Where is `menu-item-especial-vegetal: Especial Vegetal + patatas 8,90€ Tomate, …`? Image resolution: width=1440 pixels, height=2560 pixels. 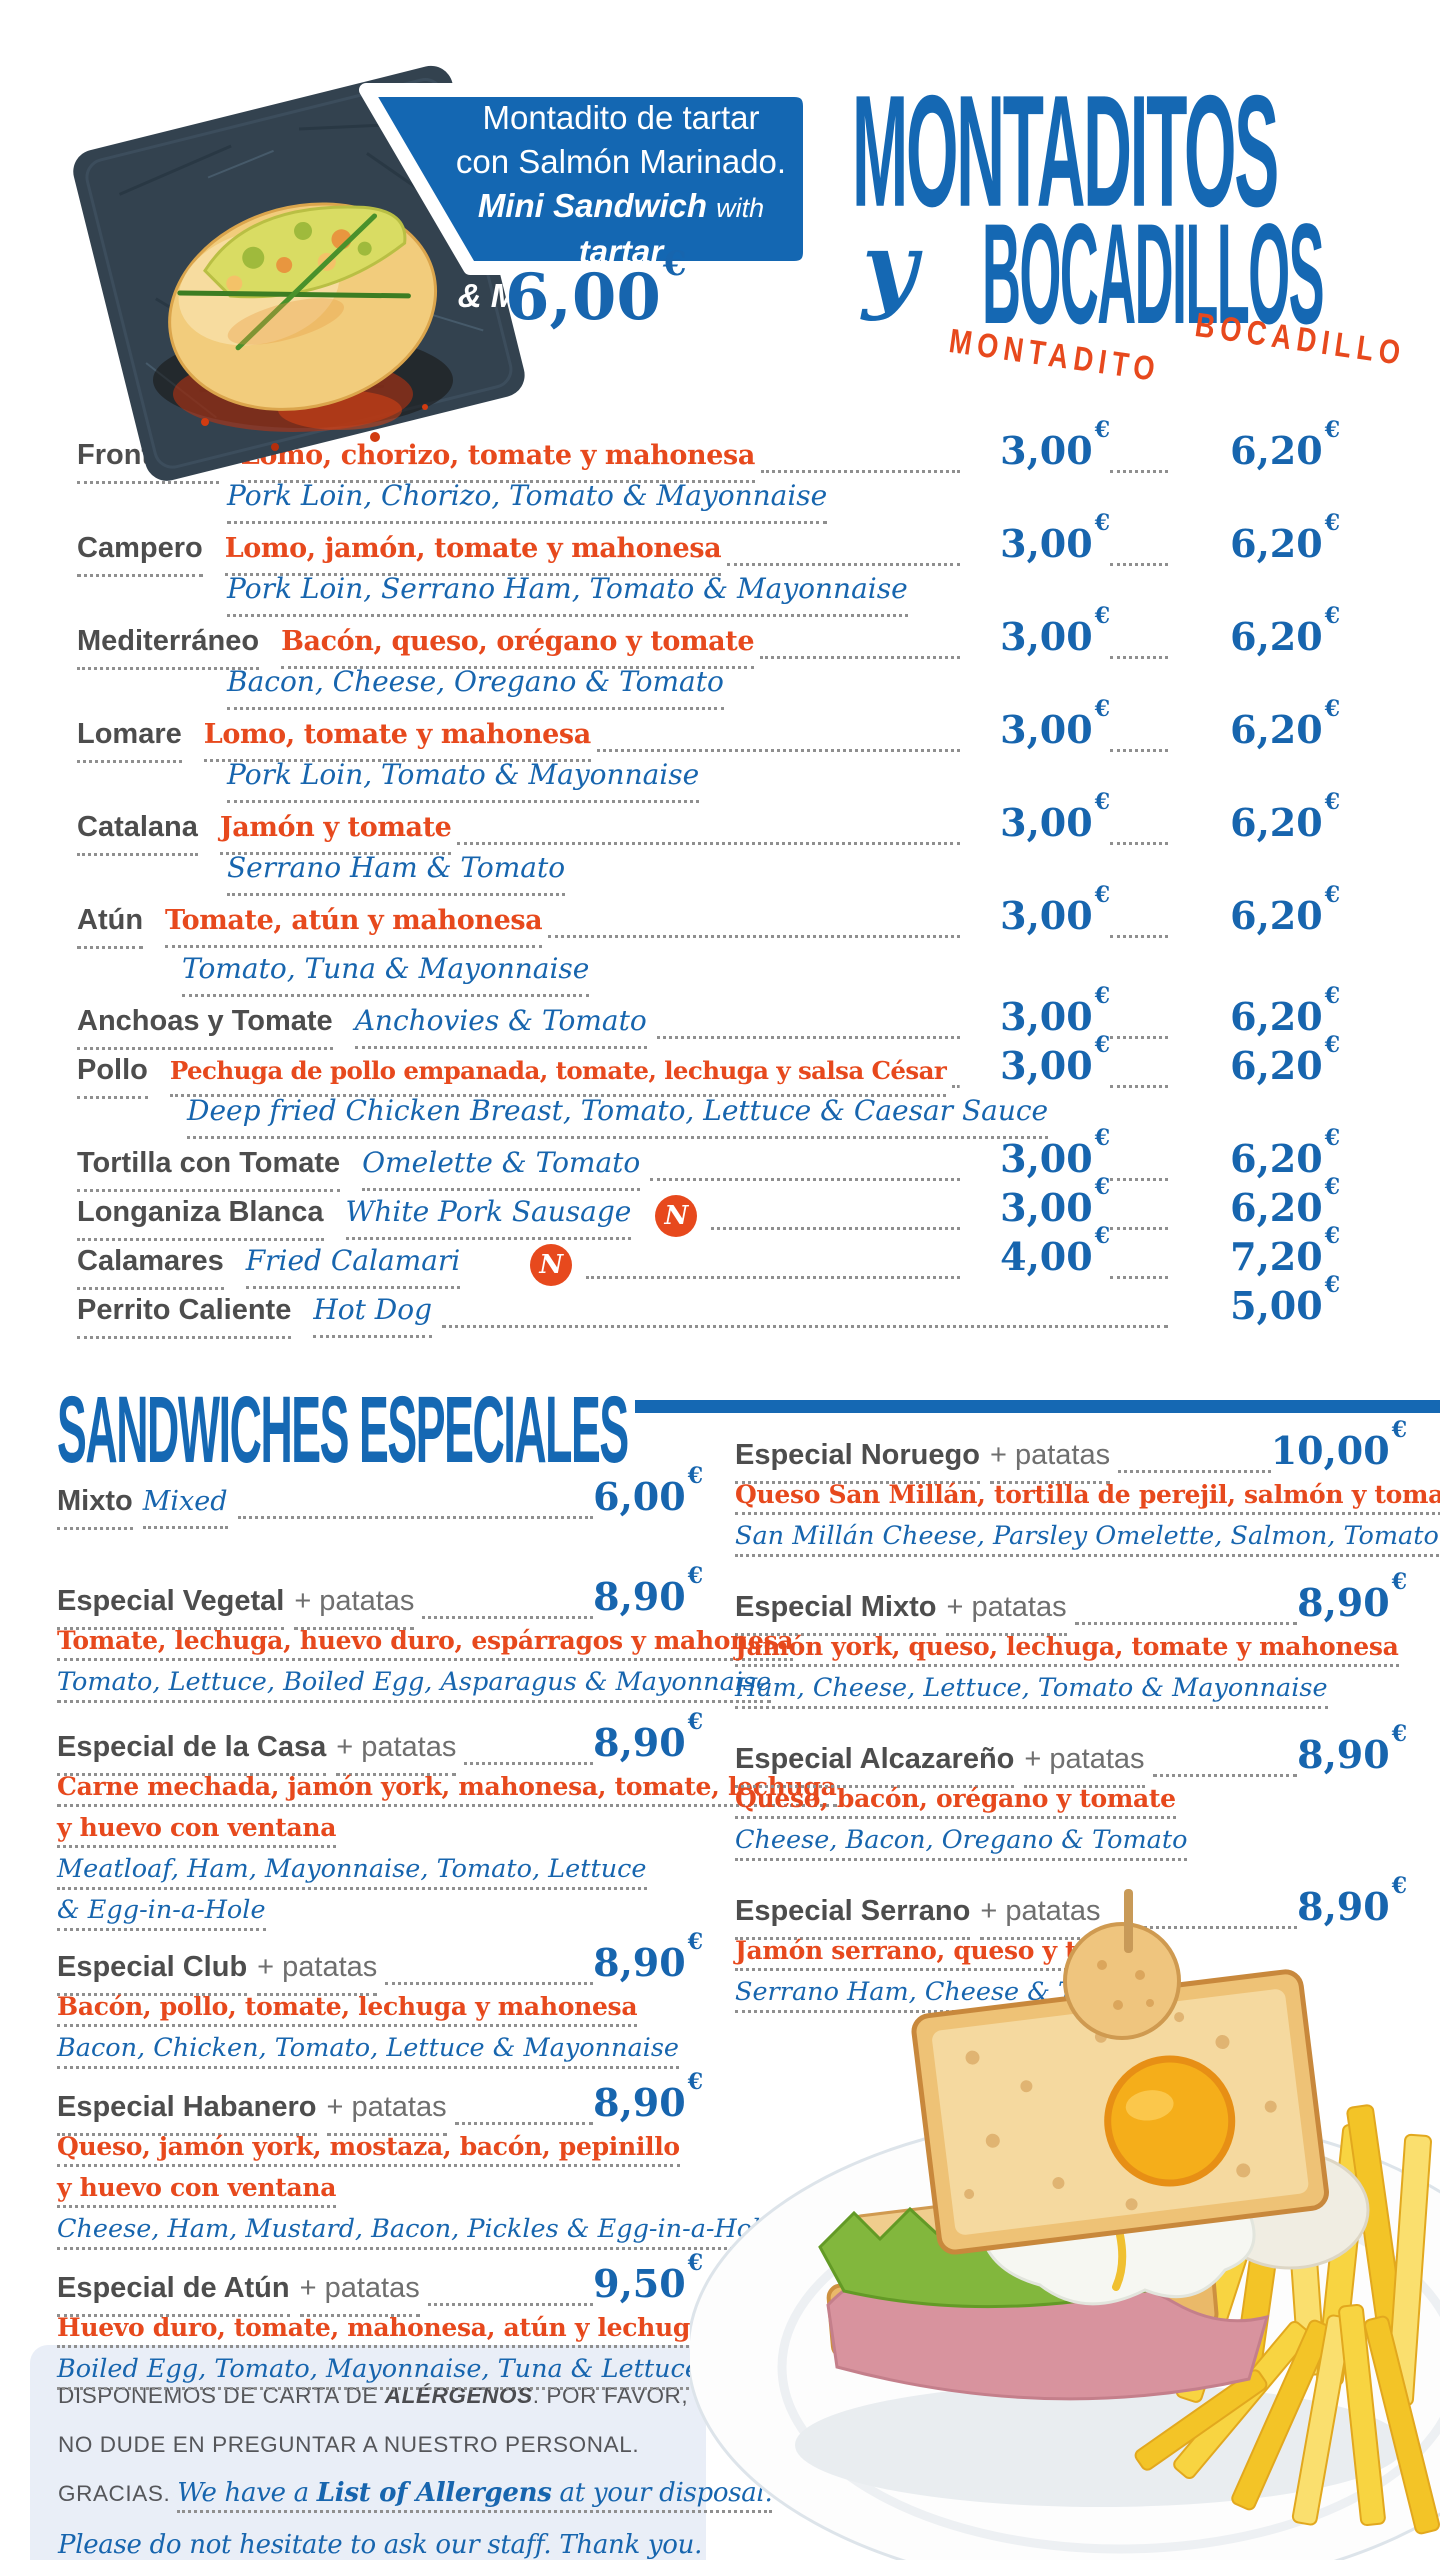 menu-item-especial-vegetal: Especial Vegetal + patatas 8,90€ Tomate, … is located at coordinates (425, 1636).